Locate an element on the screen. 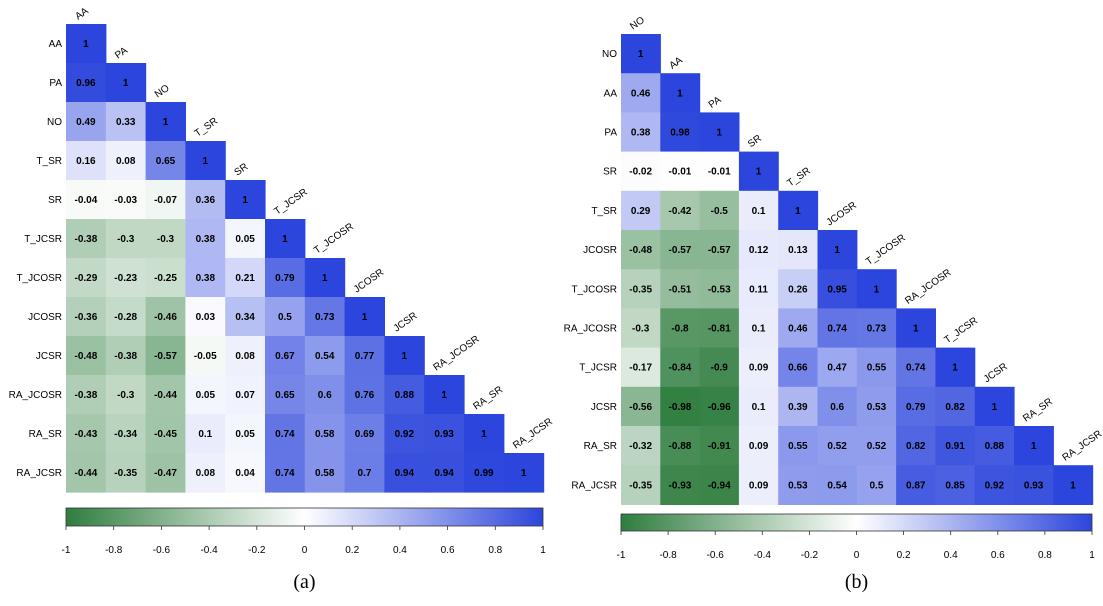  colorbar-tick-label: -1 is located at coordinates (66, 550).